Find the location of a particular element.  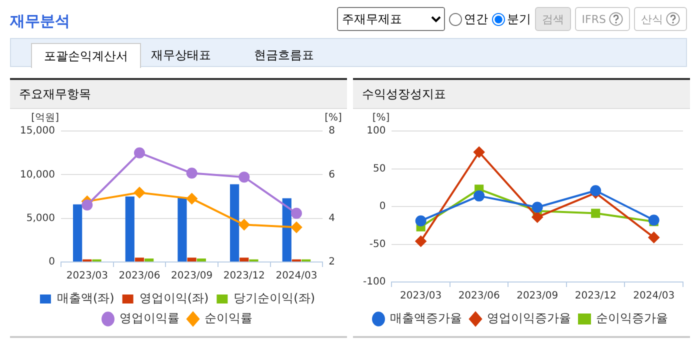

text: 현금흐름표 is located at coordinates (284, 55).